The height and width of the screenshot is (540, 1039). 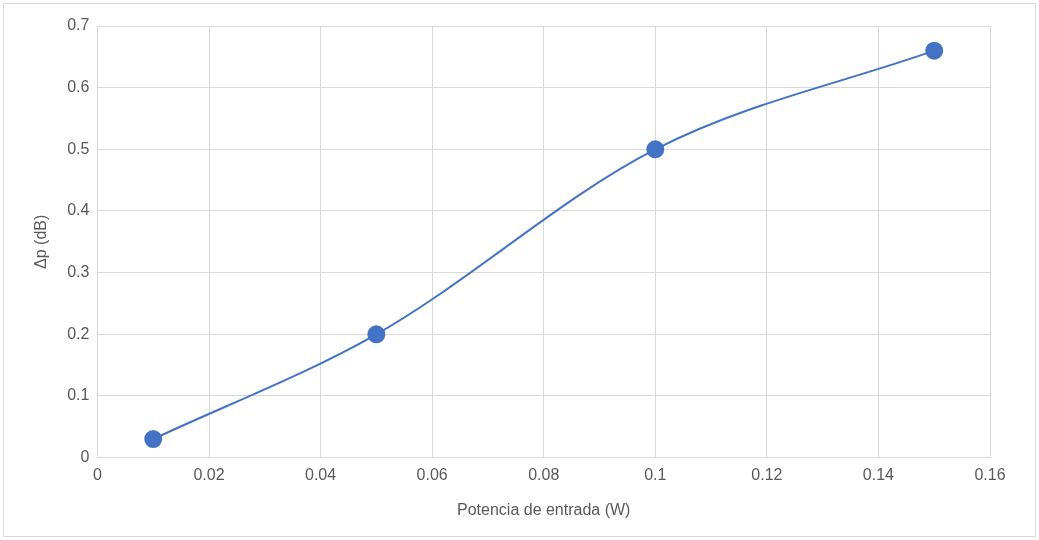 I want to click on y-tick-label: 0.2, so click(x=78, y=333).